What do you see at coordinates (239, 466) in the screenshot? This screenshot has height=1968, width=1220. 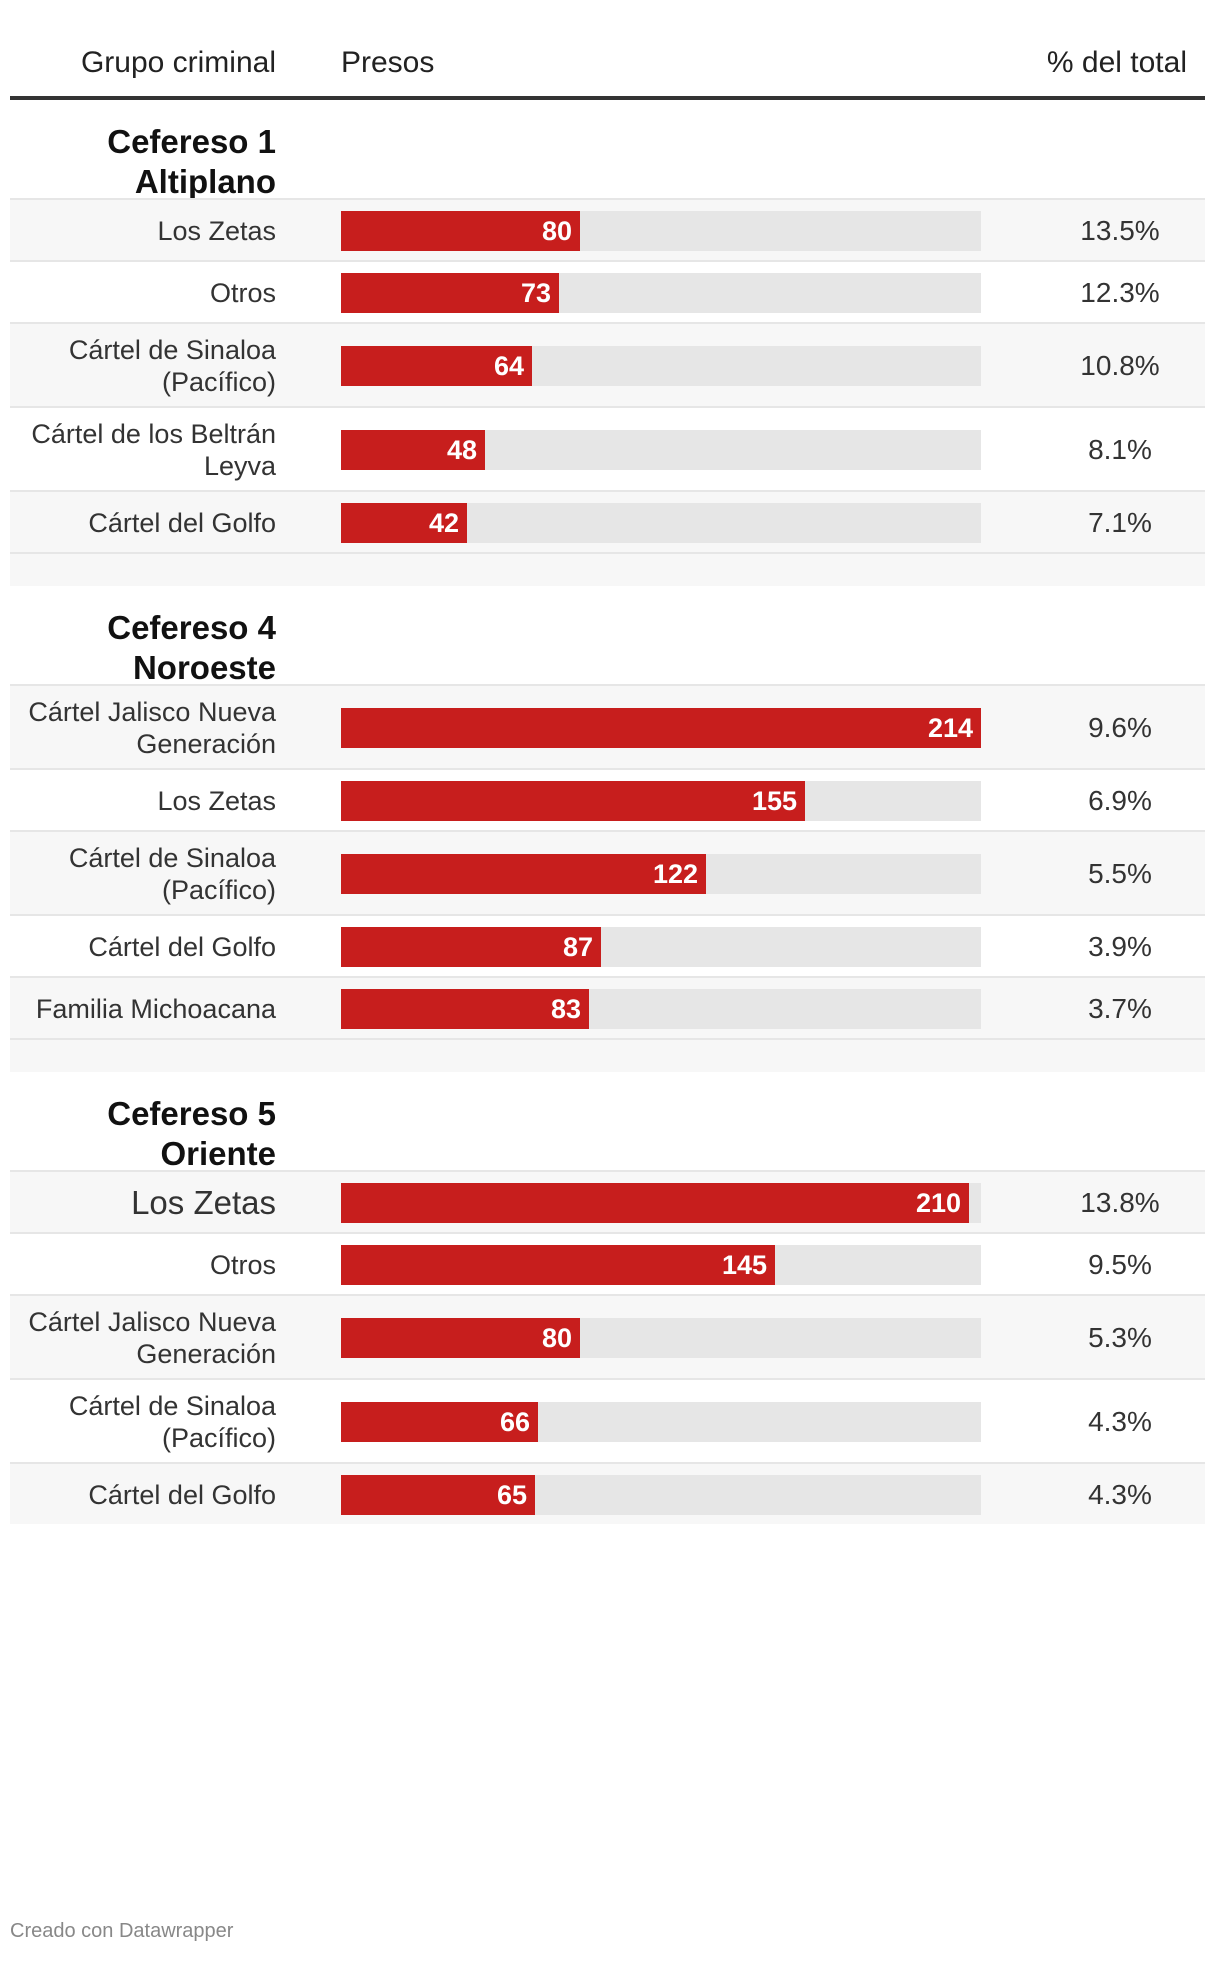 I see `text-line: Leyva` at bounding box center [239, 466].